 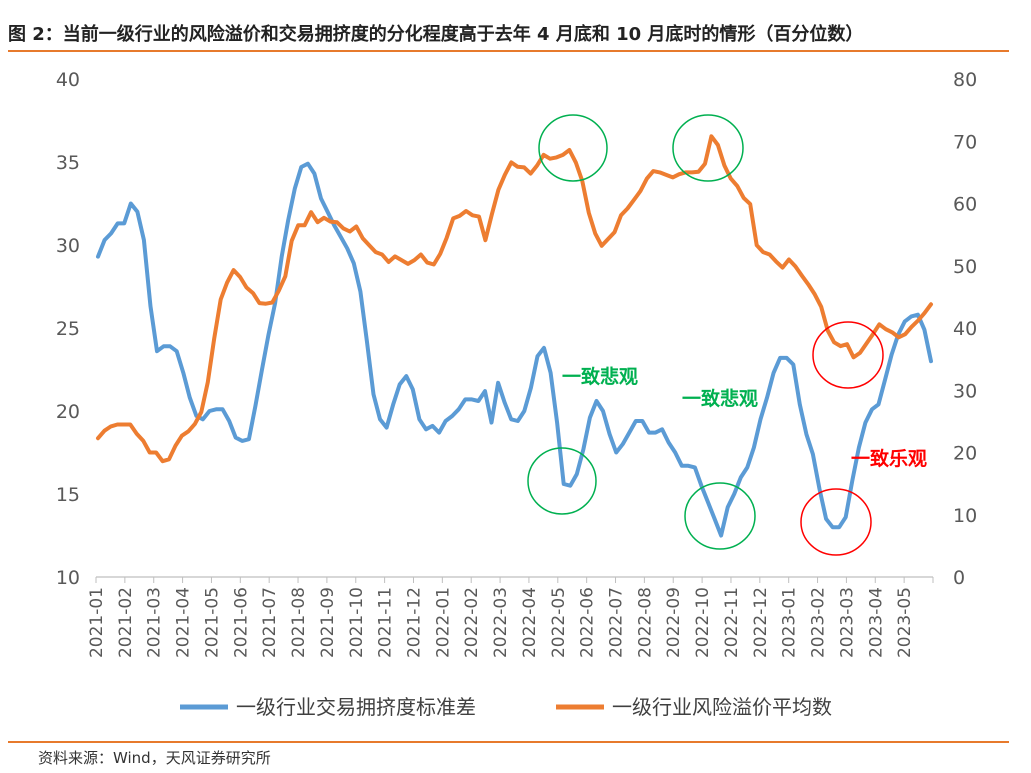 What do you see at coordinates (722, 707) in the screenshot?
I see `legend-label: 一级行业风险溢价平均数` at bounding box center [722, 707].